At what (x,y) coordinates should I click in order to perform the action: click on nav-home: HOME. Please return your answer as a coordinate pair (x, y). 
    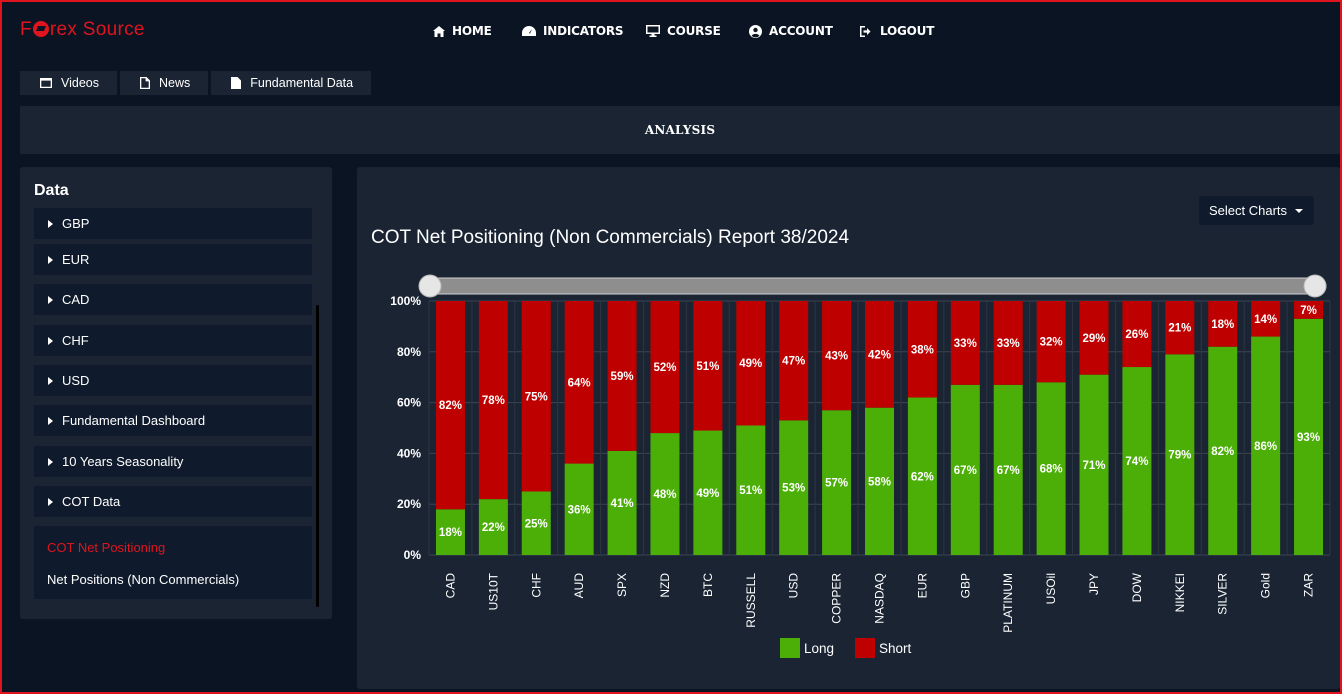
    Looking at the image, I should click on (462, 31).